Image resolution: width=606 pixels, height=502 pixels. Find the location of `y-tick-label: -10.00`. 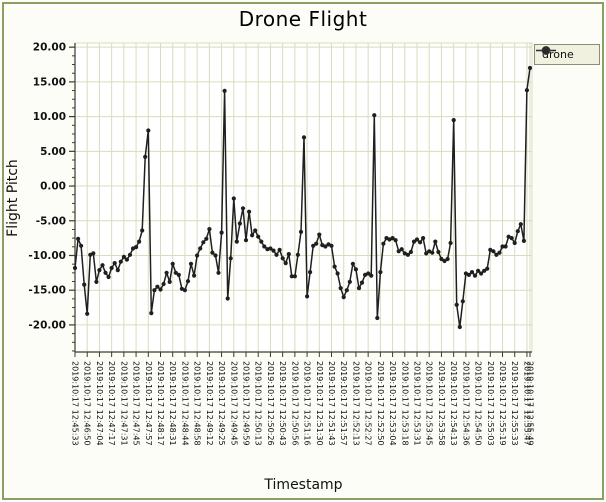

y-tick-label: -10.00 is located at coordinates (47, 256).